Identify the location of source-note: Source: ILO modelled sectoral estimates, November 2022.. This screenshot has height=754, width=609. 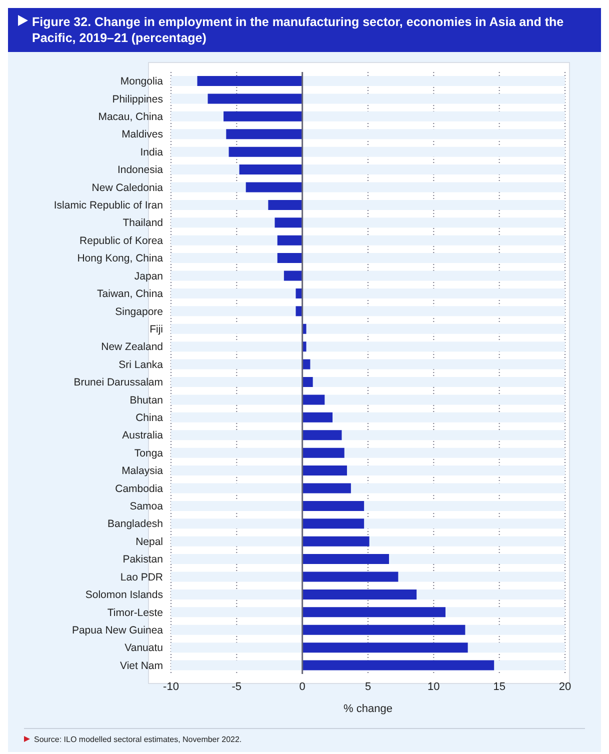
(138, 739).